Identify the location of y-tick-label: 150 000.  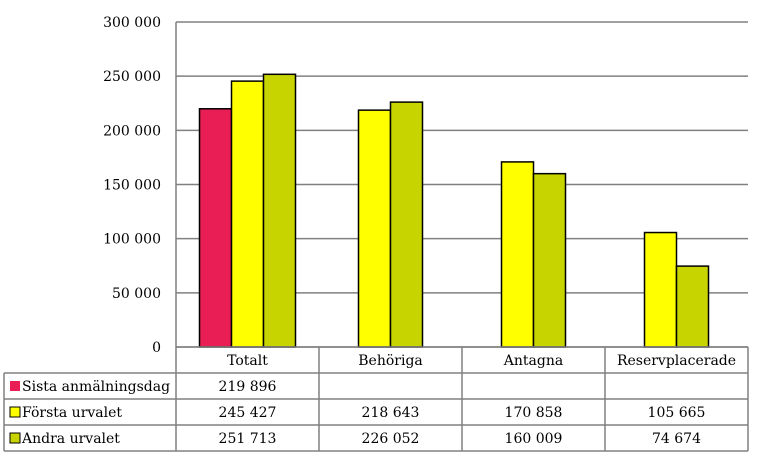
(132, 186).